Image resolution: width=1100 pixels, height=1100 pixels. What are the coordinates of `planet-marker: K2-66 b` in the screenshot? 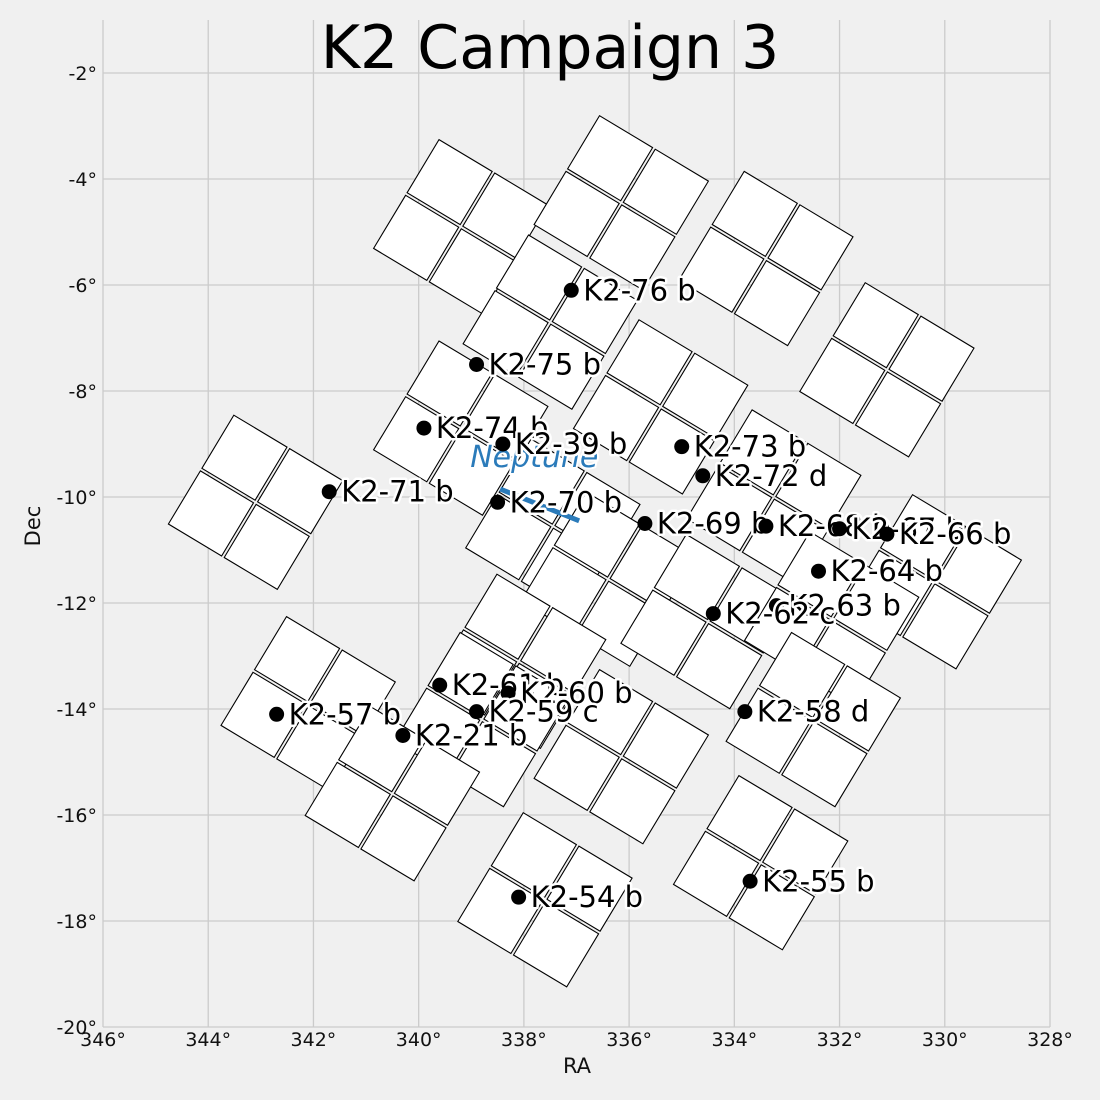 It's located at (946, 534).